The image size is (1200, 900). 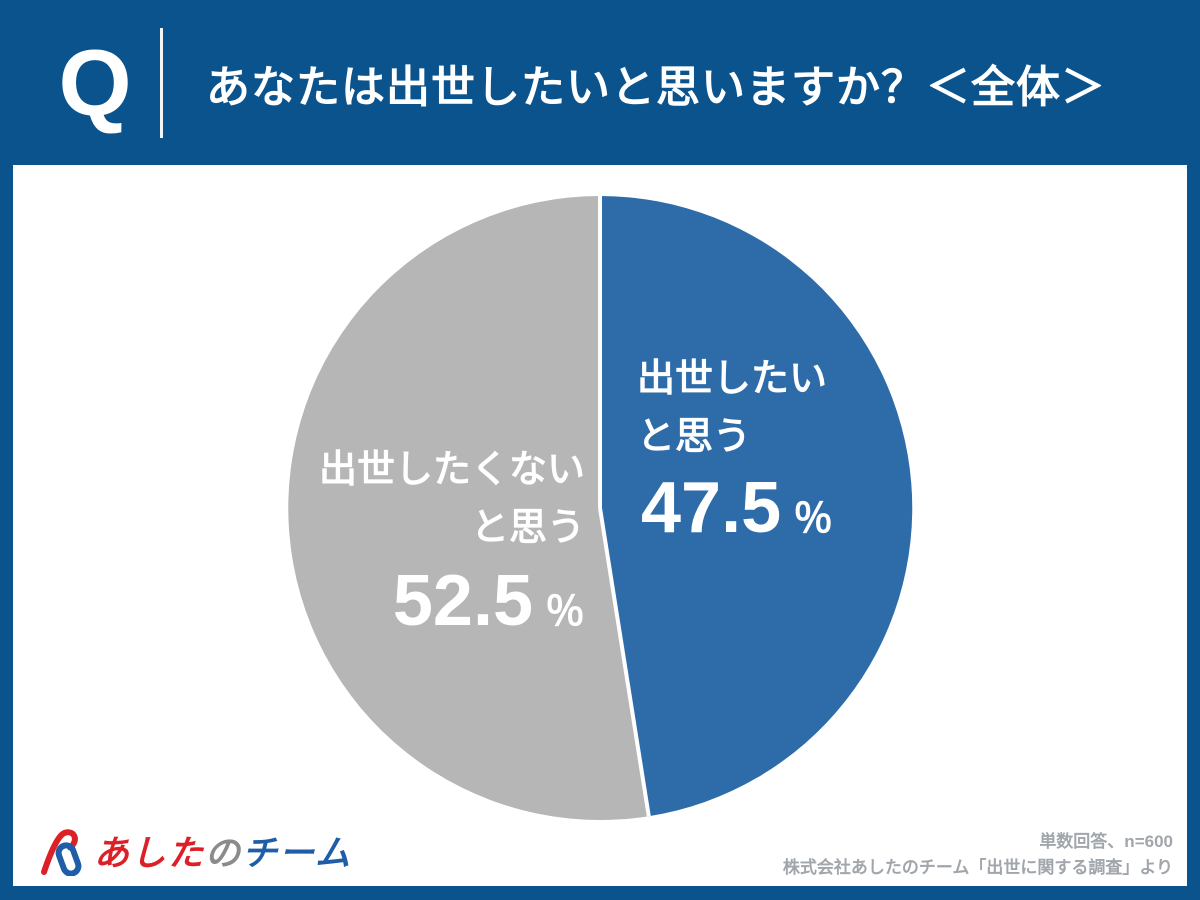 I want to click on logo-text-red: あした, so click(x=150, y=853).